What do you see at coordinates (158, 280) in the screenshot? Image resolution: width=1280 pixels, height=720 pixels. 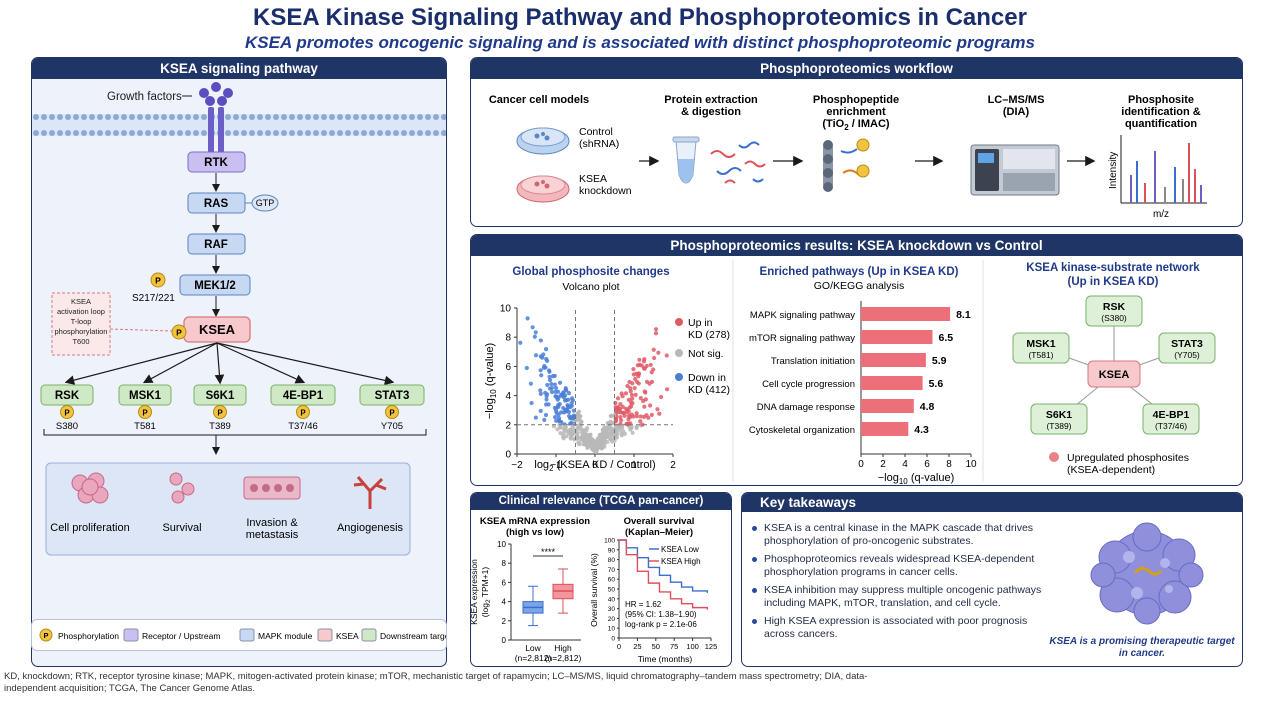 I see `mek-phospho-icon` at bounding box center [158, 280].